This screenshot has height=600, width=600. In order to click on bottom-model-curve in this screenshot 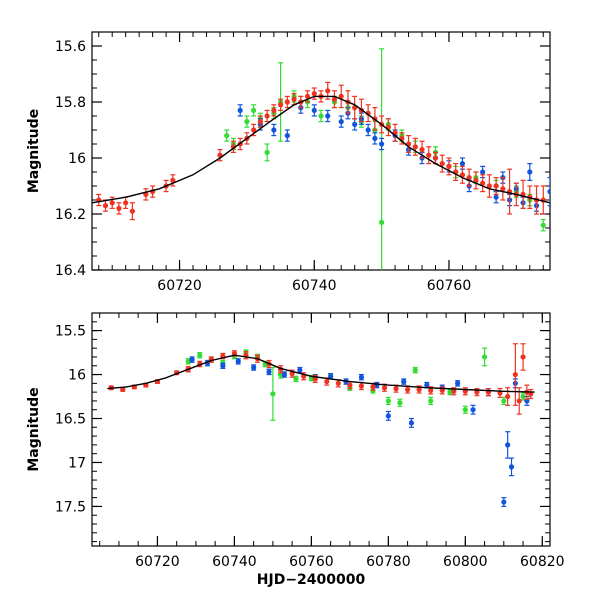, I will do `click(321, 373)`.